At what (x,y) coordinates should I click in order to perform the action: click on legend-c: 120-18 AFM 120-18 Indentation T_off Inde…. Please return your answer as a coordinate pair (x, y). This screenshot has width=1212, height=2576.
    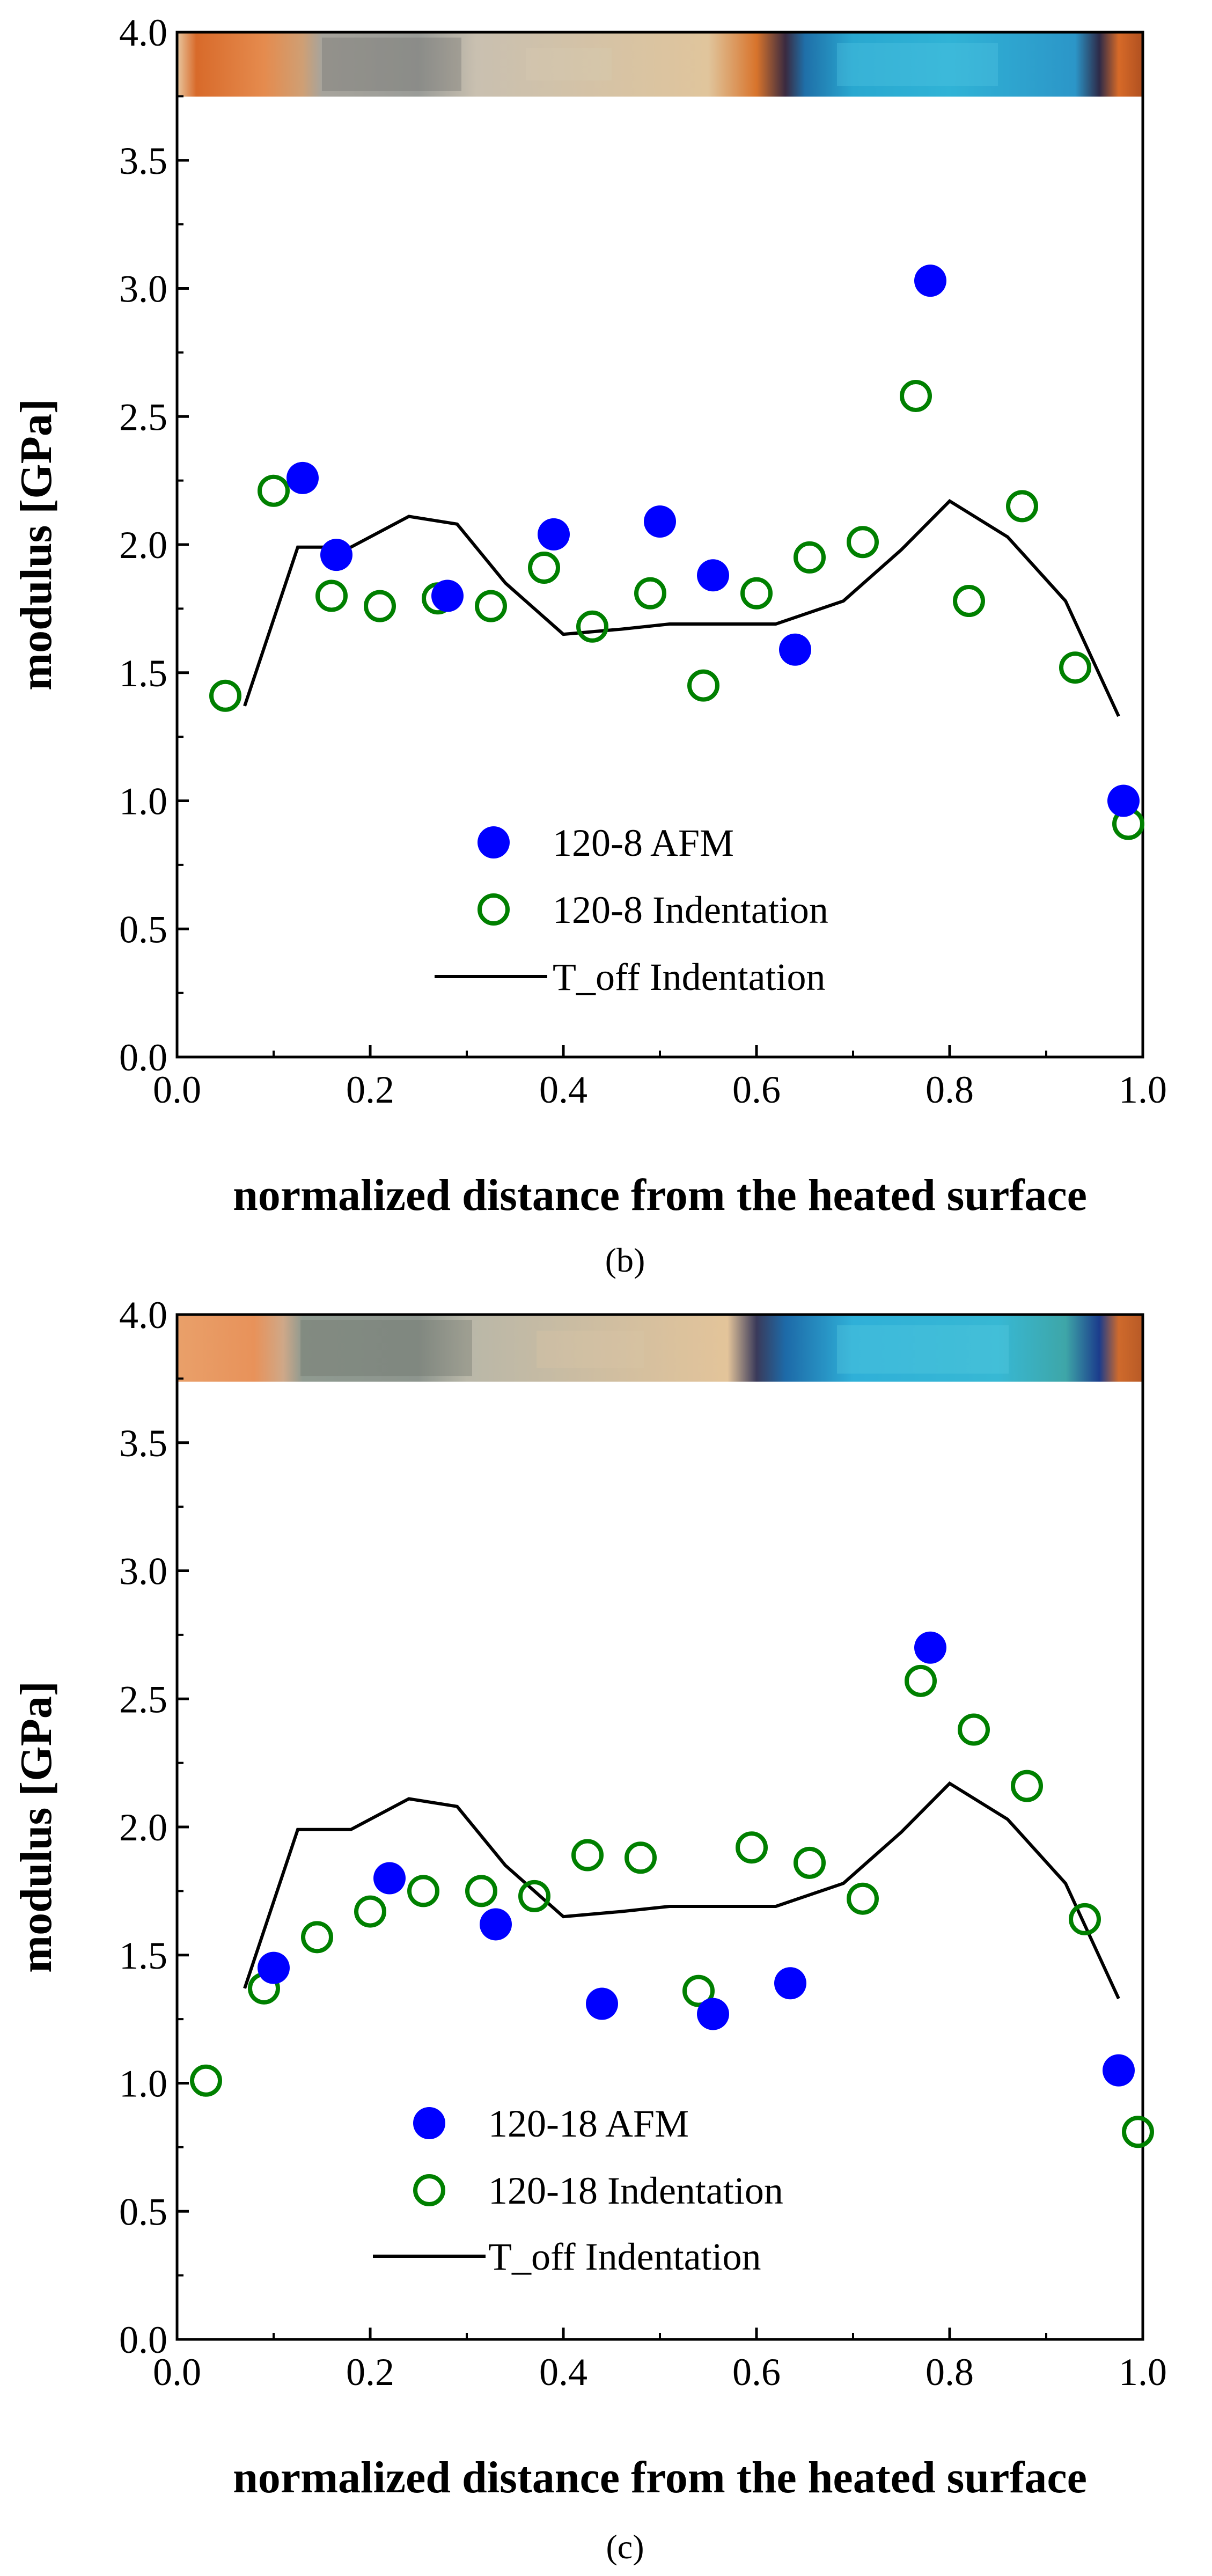
    Looking at the image, I should click on (578, 2190).